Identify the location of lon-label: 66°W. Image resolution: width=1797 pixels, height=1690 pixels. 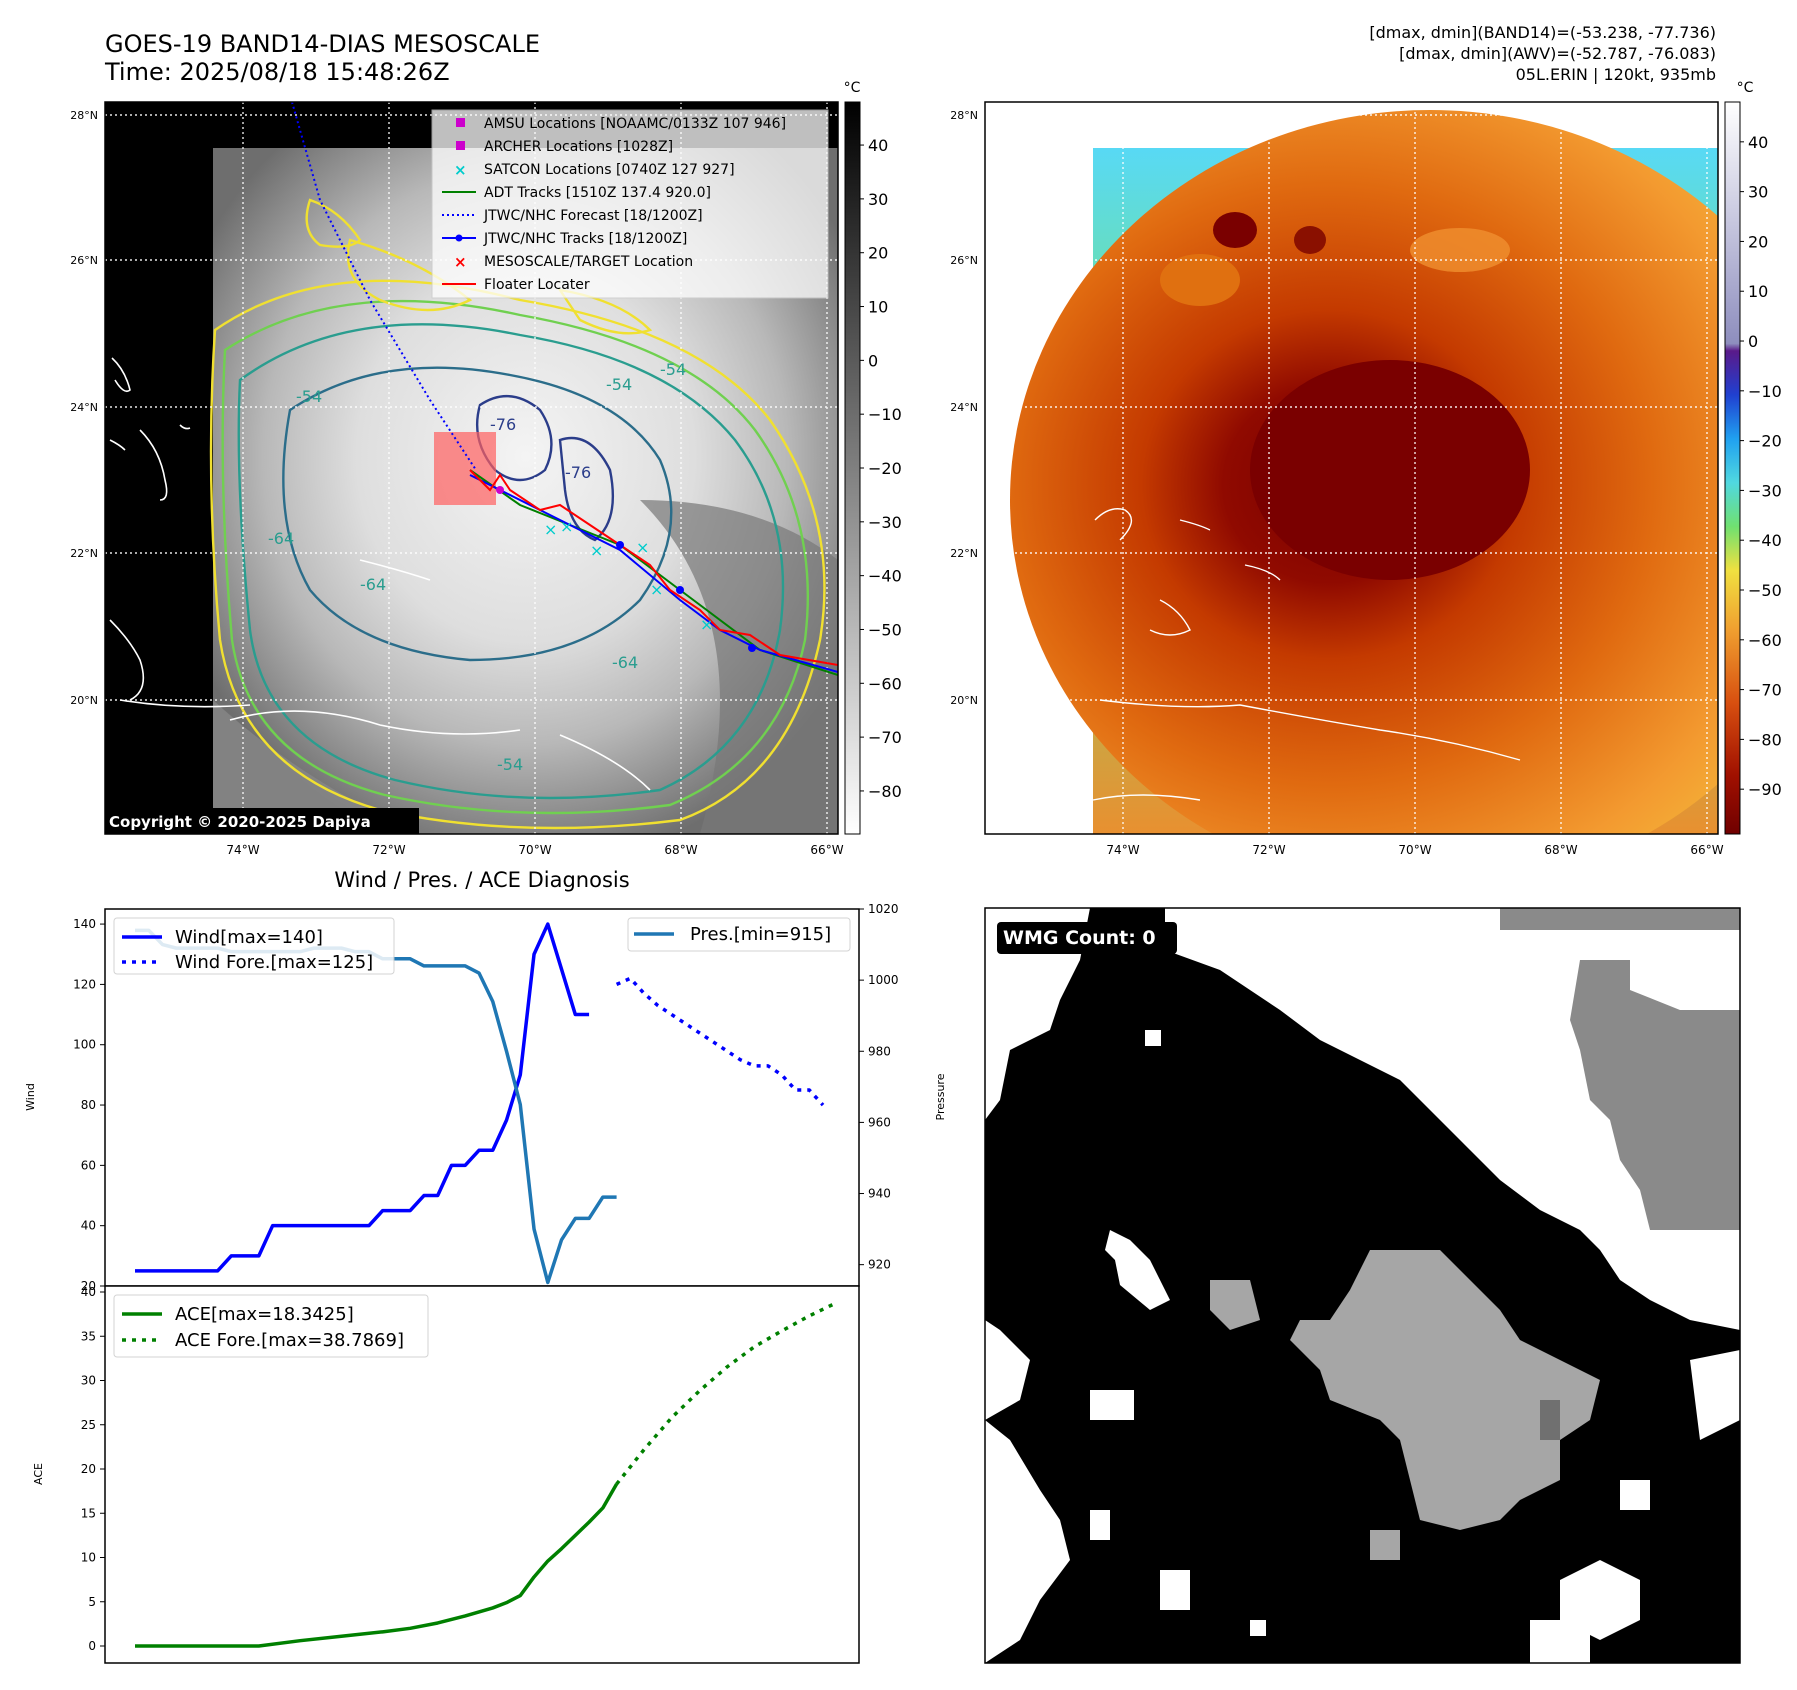
(1706, 850).